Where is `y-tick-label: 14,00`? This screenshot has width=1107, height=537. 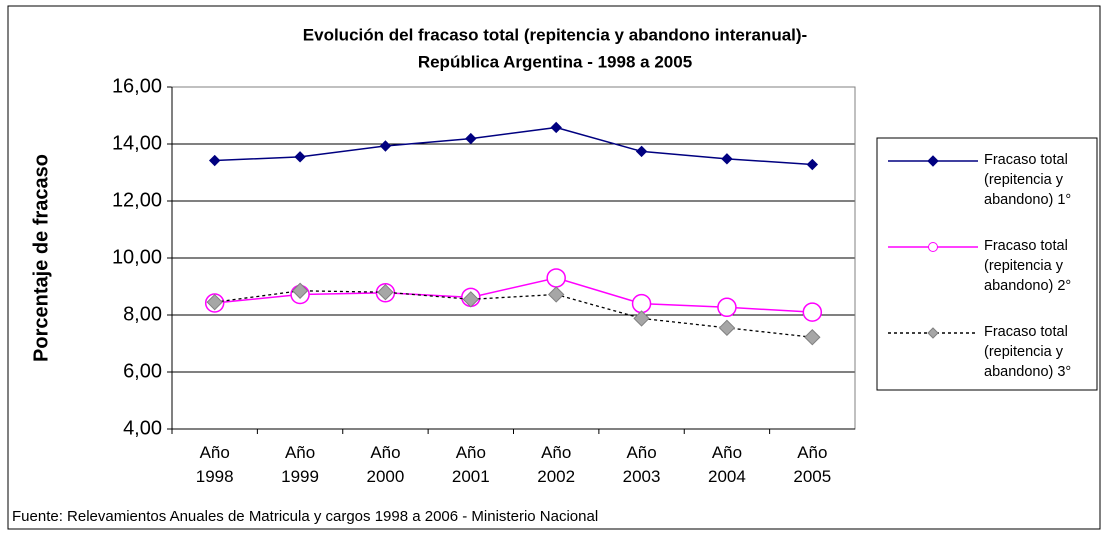
y-tick-label: 14,00 is located at coordinates (137, 143).